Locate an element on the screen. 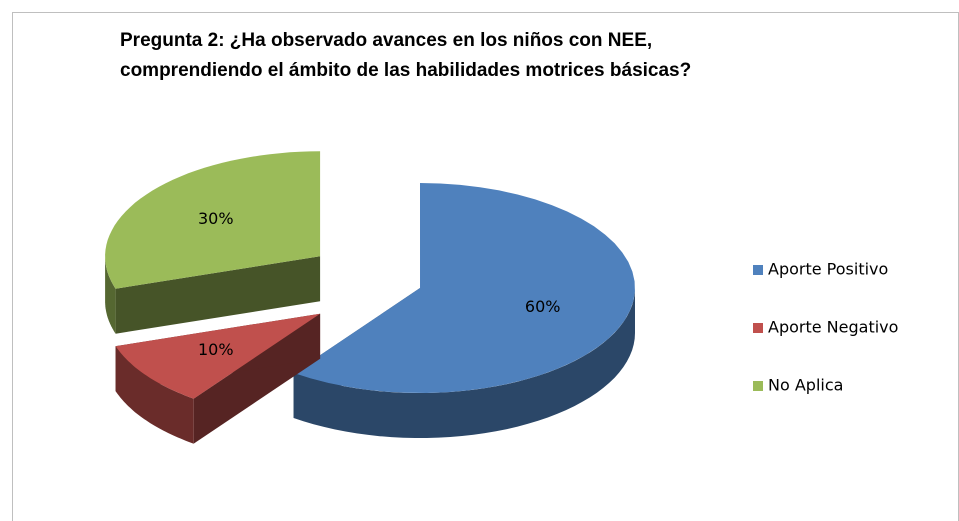  slice-edge is located at coordinates (218, 295).